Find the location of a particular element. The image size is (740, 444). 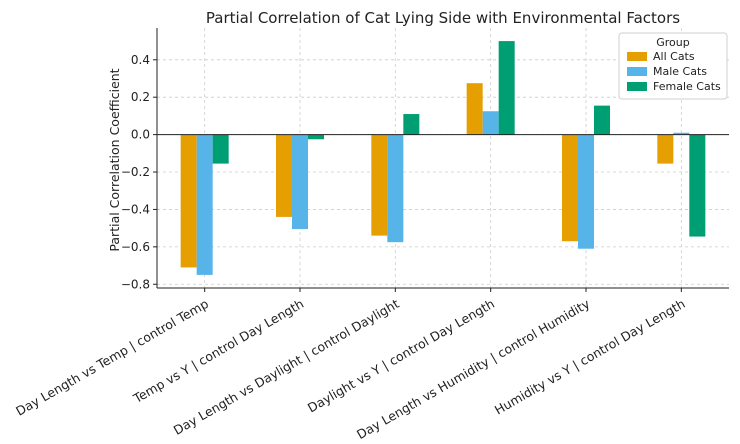

y-tick-label: 0.0 is located at coordinates (140, 135).